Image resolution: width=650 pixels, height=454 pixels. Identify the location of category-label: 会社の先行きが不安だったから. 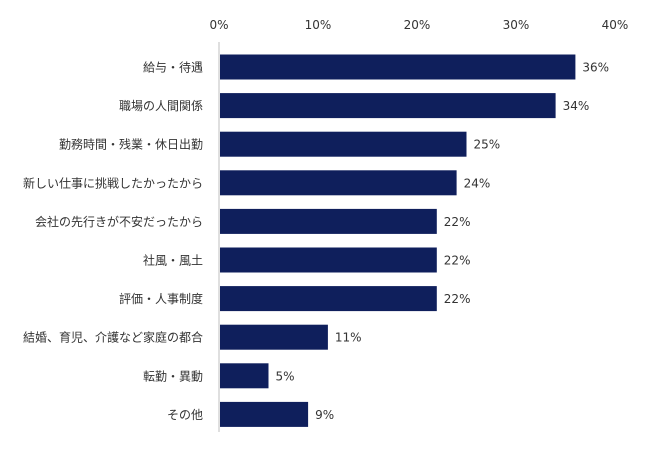
(119, 221).